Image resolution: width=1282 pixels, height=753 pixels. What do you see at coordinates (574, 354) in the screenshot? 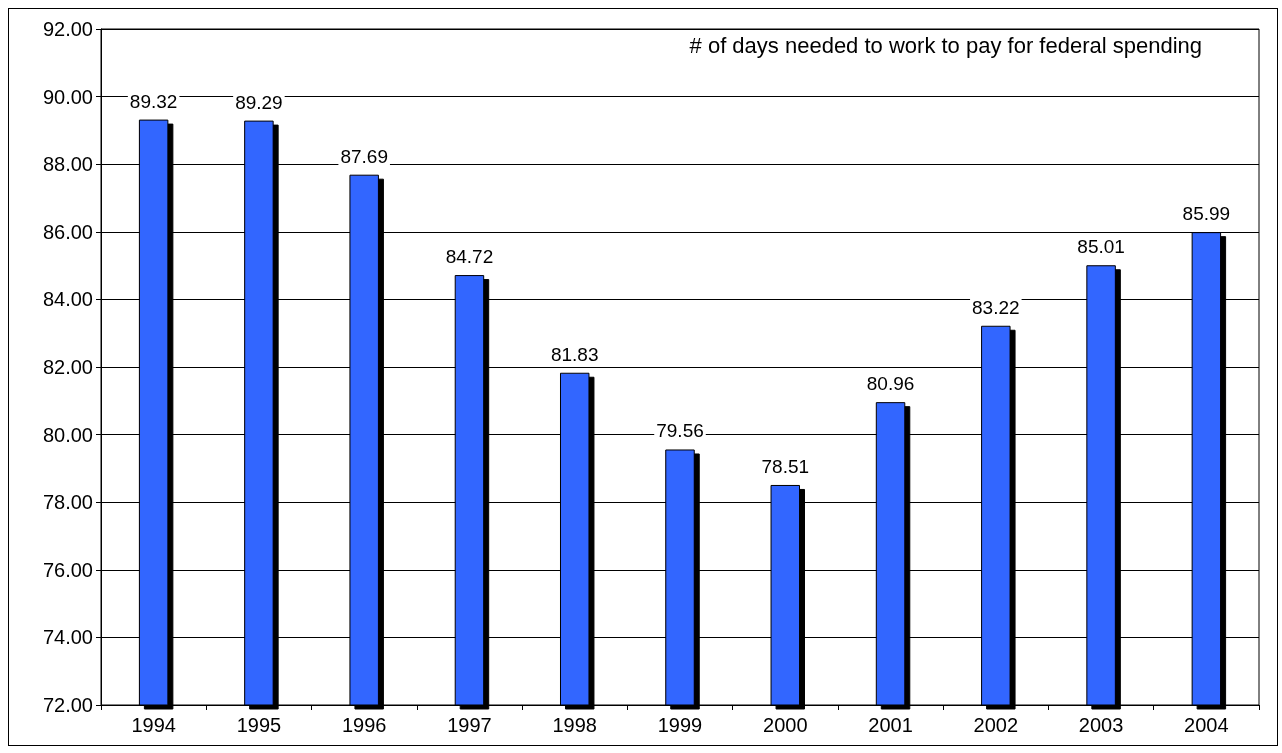
I see `data-label: 81.83` at bounding box center [574, 354].